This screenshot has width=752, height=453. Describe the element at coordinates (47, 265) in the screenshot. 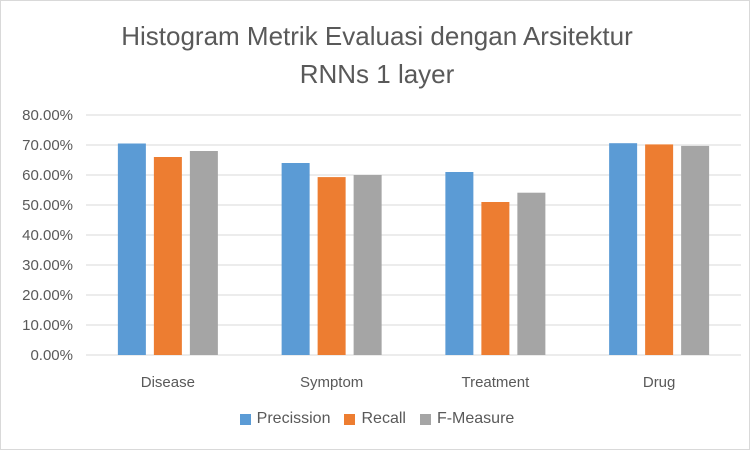

I see `y-tick-label: 30.00%` at that location.